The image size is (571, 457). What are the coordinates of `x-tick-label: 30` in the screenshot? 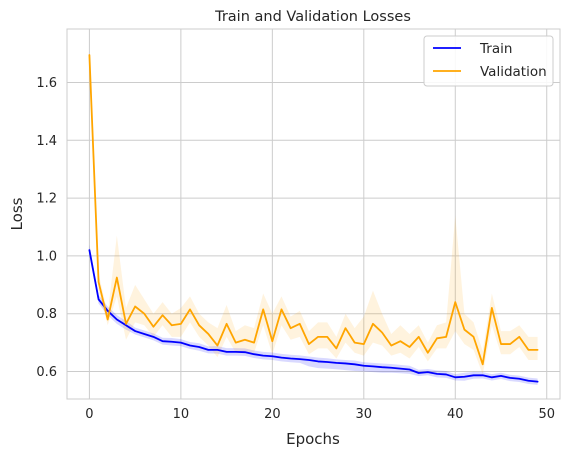 It's located at (364, 414).